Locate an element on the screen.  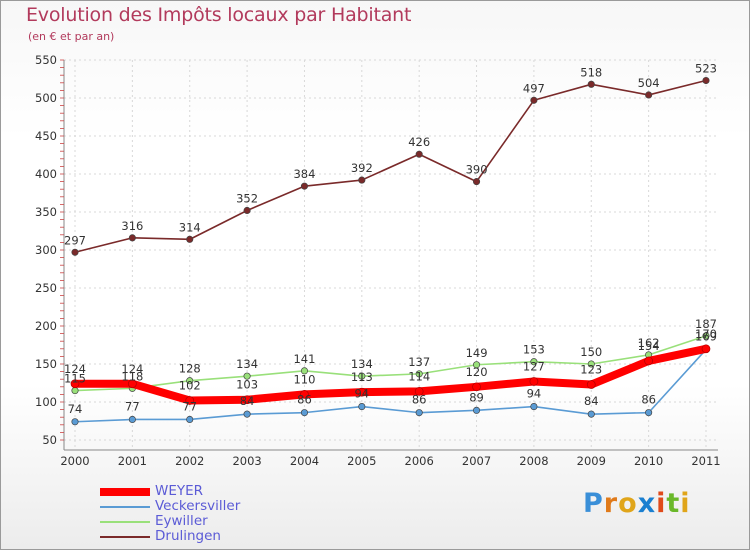
data-label-drulingen: 384 is located at coordinates (304, 174).